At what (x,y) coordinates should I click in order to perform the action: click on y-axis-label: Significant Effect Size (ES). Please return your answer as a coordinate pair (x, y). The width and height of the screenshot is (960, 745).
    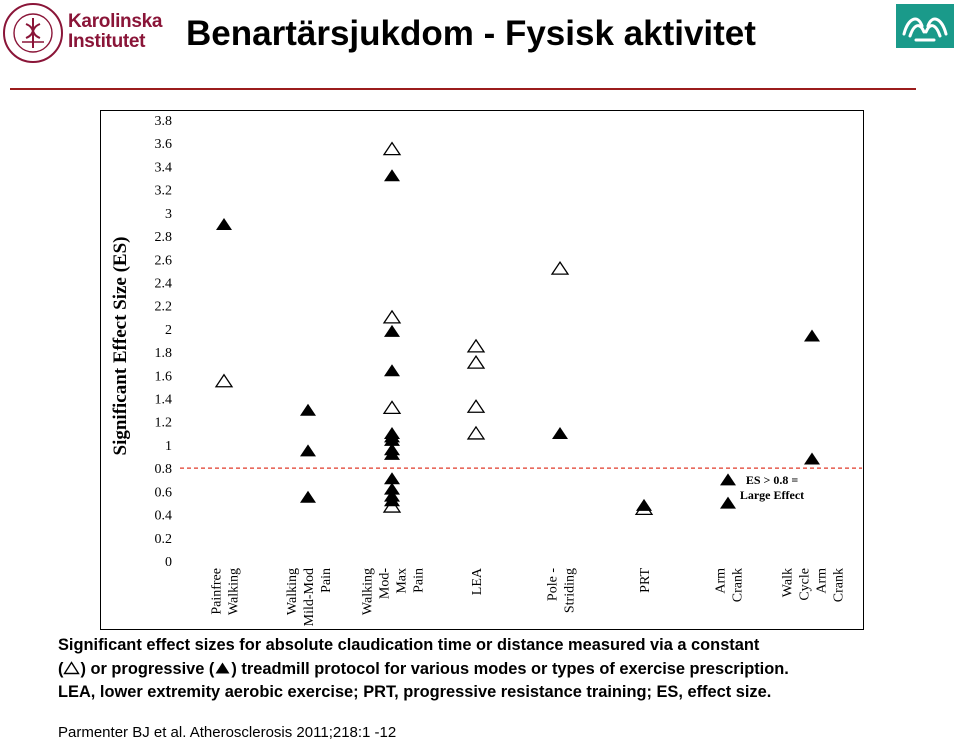
    Looking at the image, I should click on (120, 345).